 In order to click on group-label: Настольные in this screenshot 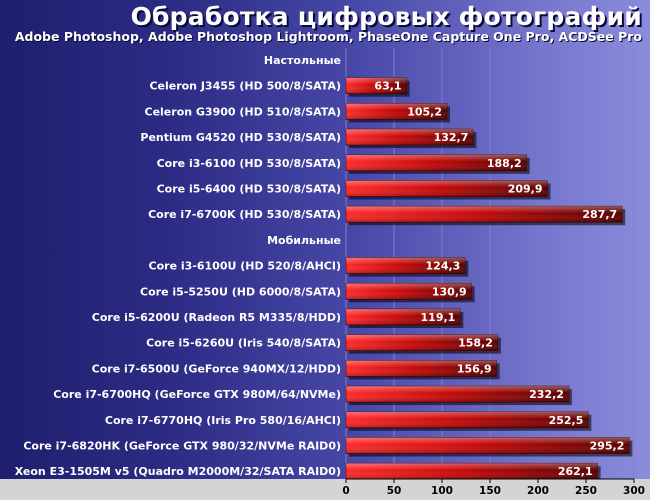, I will do `click(302, 60)`.